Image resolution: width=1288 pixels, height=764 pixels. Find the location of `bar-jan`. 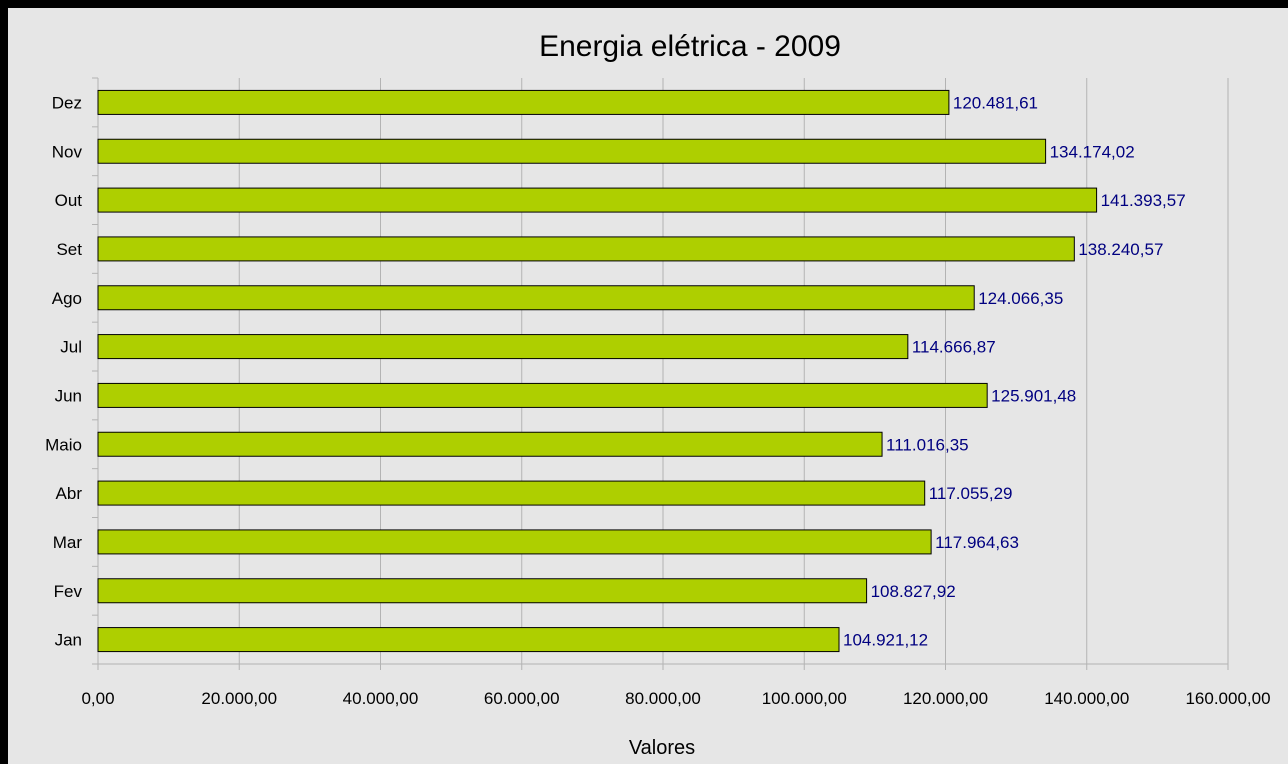

bar-jan is located at coordinates (468, 640).